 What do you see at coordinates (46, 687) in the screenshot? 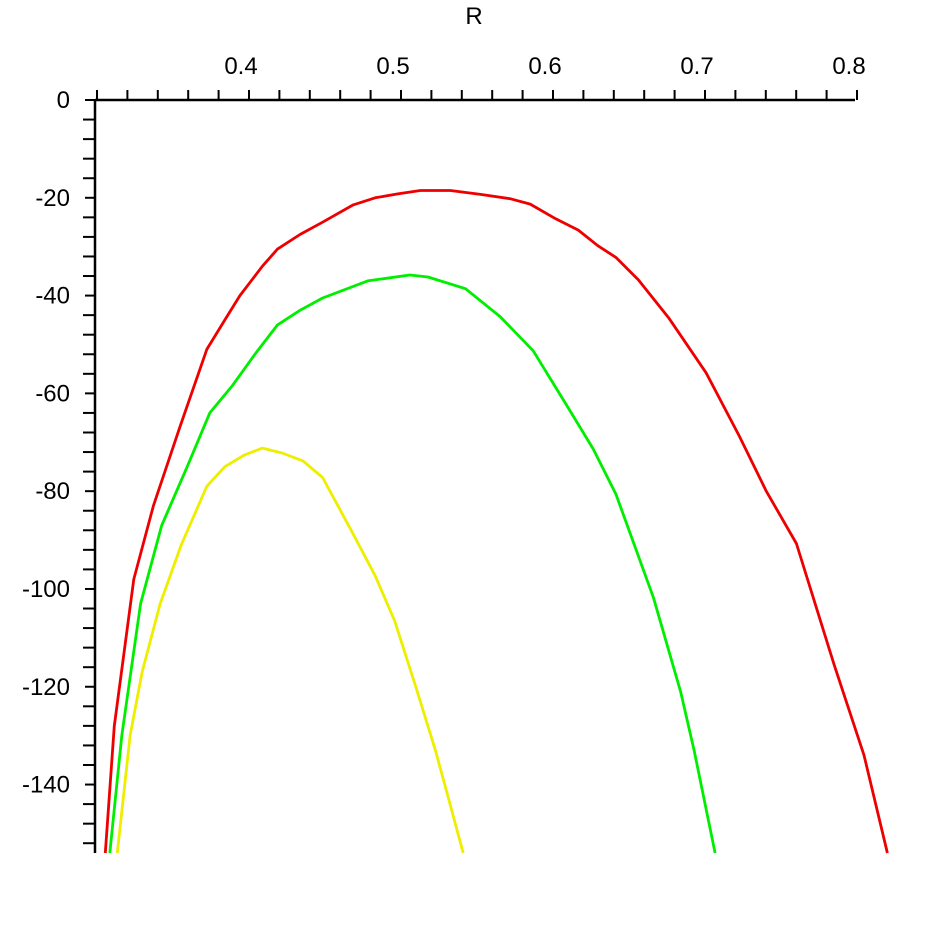
I see `y-tick-label: -120` at bounding box center [46, 687].